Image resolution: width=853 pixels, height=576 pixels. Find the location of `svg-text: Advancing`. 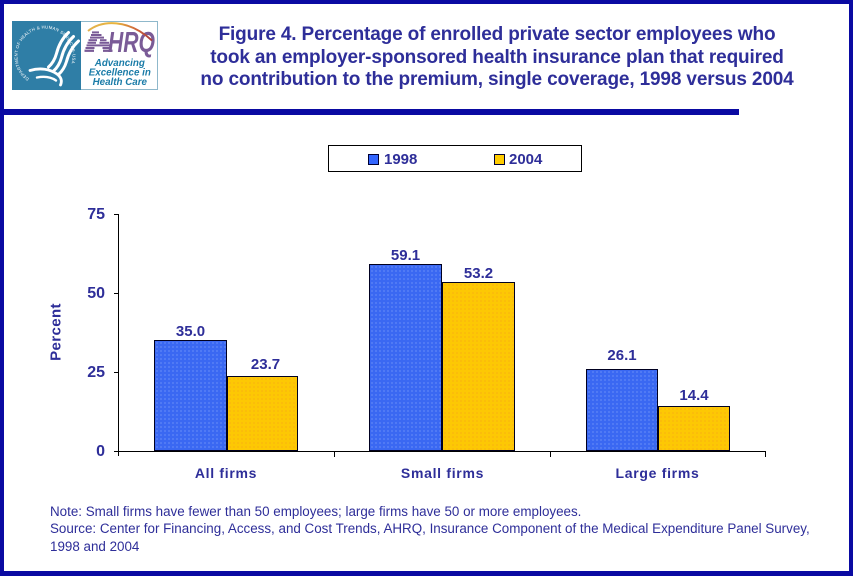

svg-text: Advancing is located at coordinates (119, 63).